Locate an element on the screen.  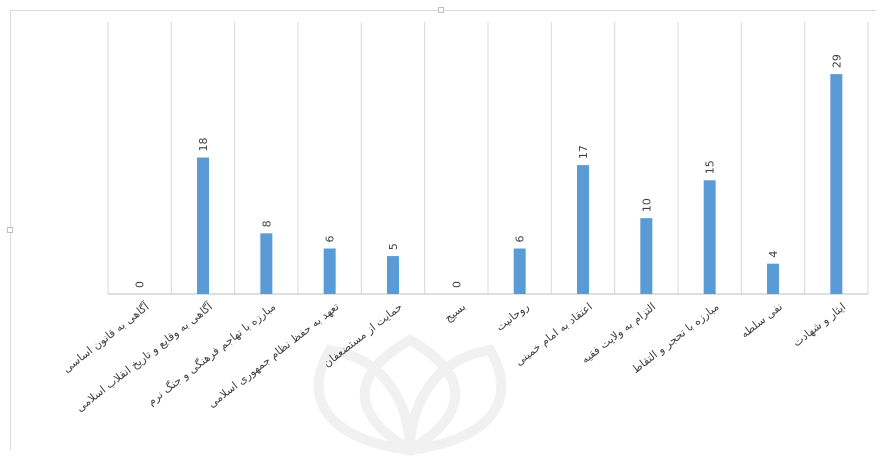
category-label: مبارزه با تهاجم فرهنگی و جنگ نرم is located at coordinates (211, 354).